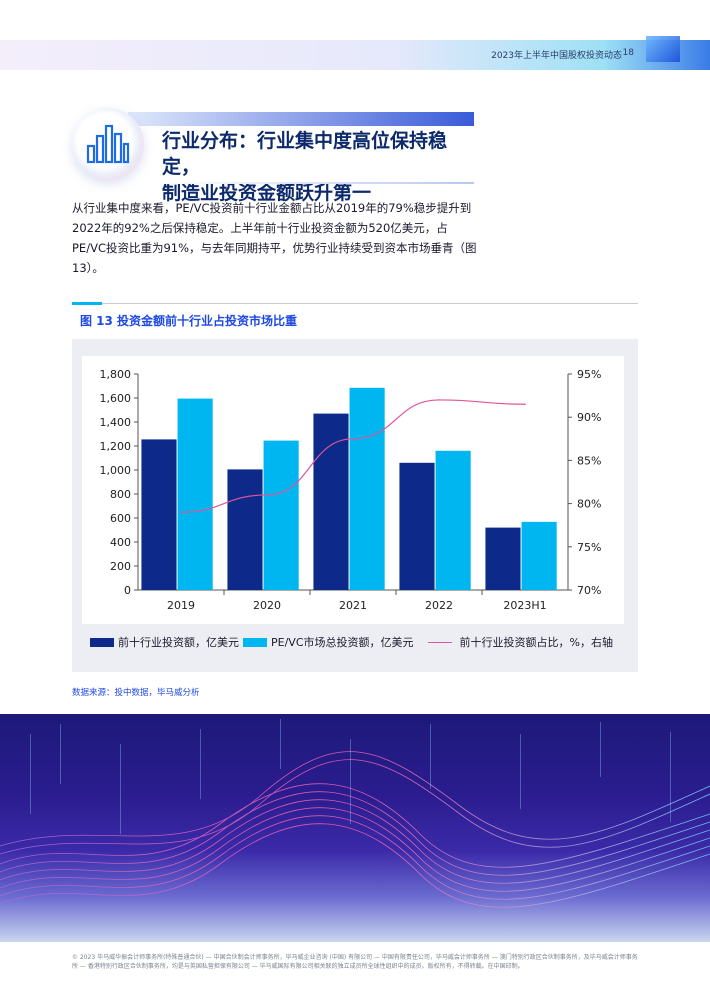  I want to click on x-axis-tick-label: 2021, so click(353, 605).